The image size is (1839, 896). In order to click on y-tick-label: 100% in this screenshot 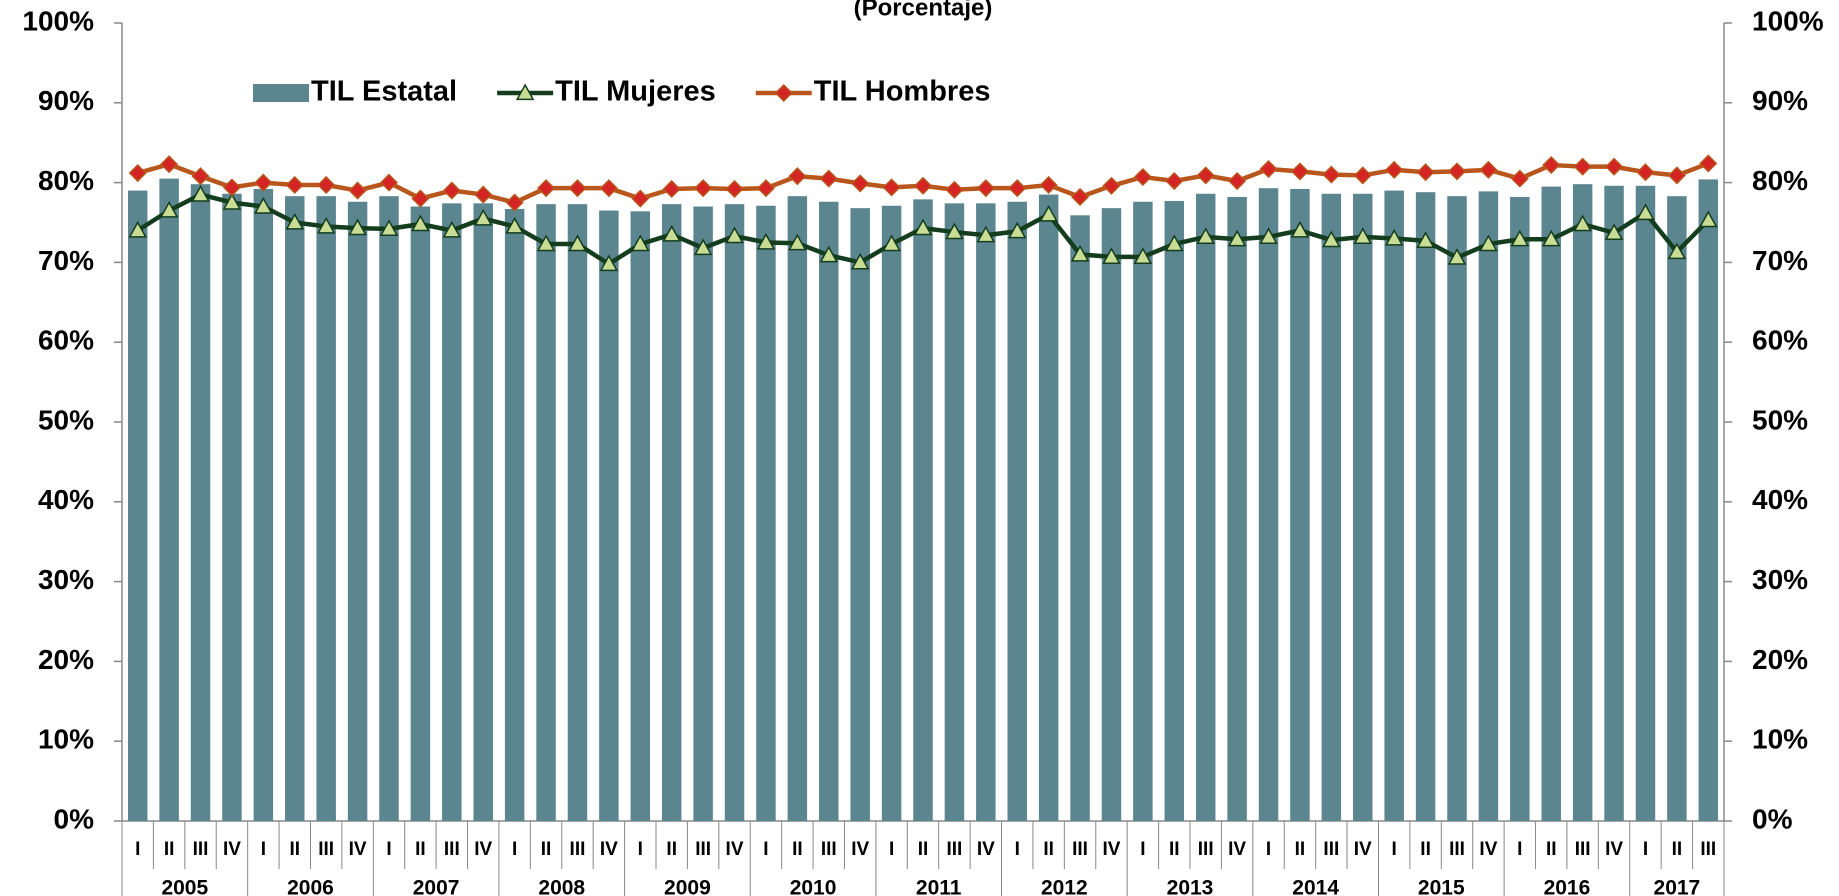, I will do `click(58, 20)`.